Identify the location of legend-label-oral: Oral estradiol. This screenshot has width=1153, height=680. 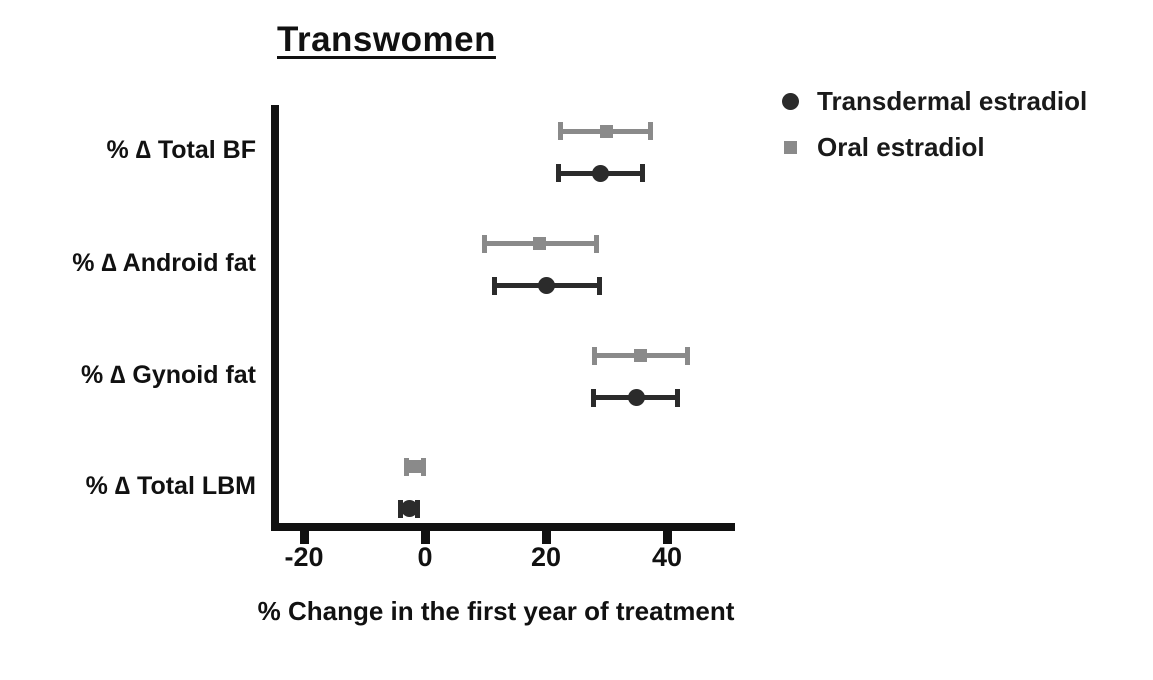
(901, 146).